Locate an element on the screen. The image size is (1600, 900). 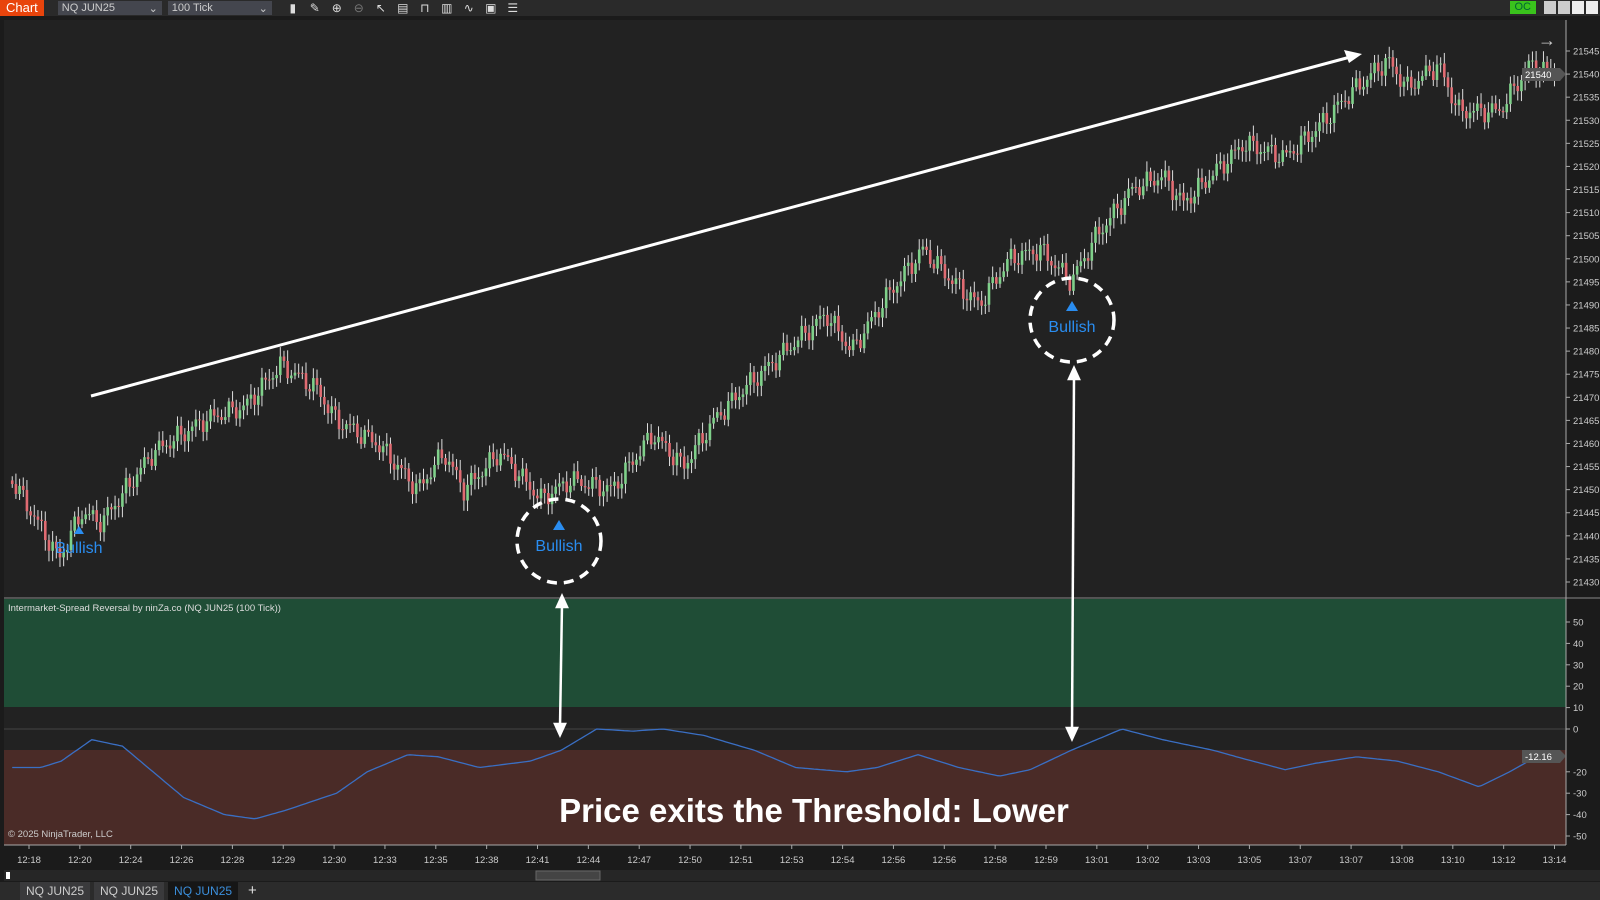
add-tab-button: + is located at coordinates (252, 890).